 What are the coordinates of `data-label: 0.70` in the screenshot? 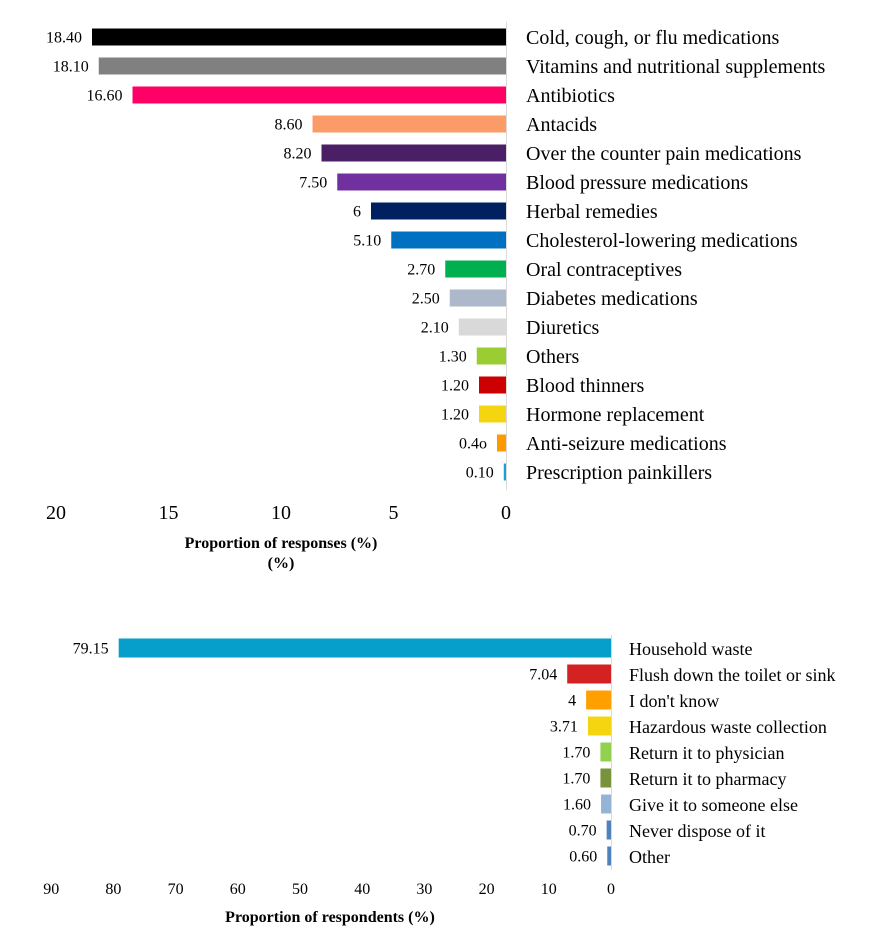 It's located at (583, 831).